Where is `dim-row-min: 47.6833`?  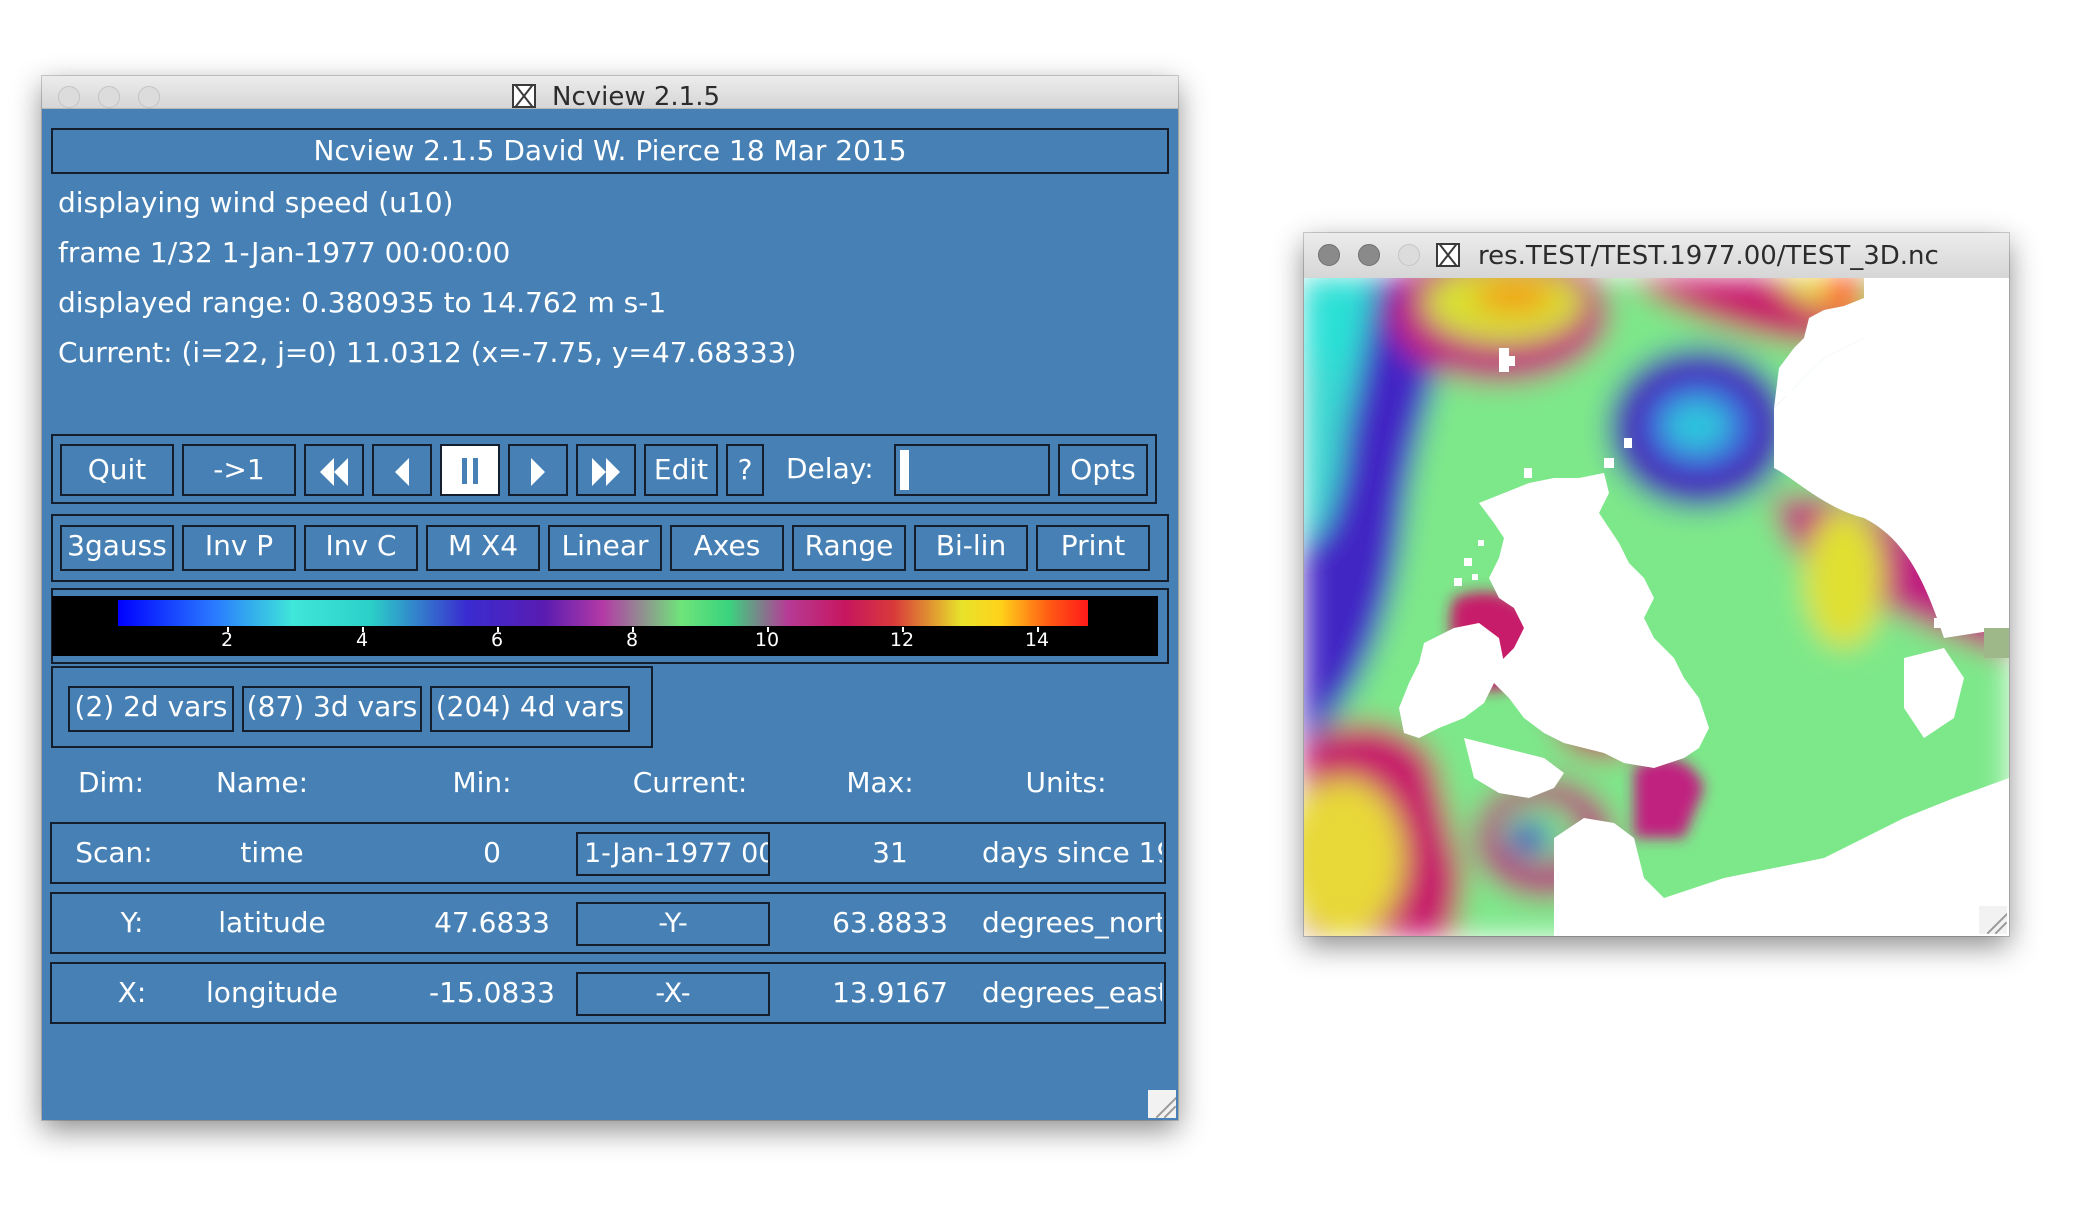 dim-row-min: 47.6833 is located at coordinates (492, 922).